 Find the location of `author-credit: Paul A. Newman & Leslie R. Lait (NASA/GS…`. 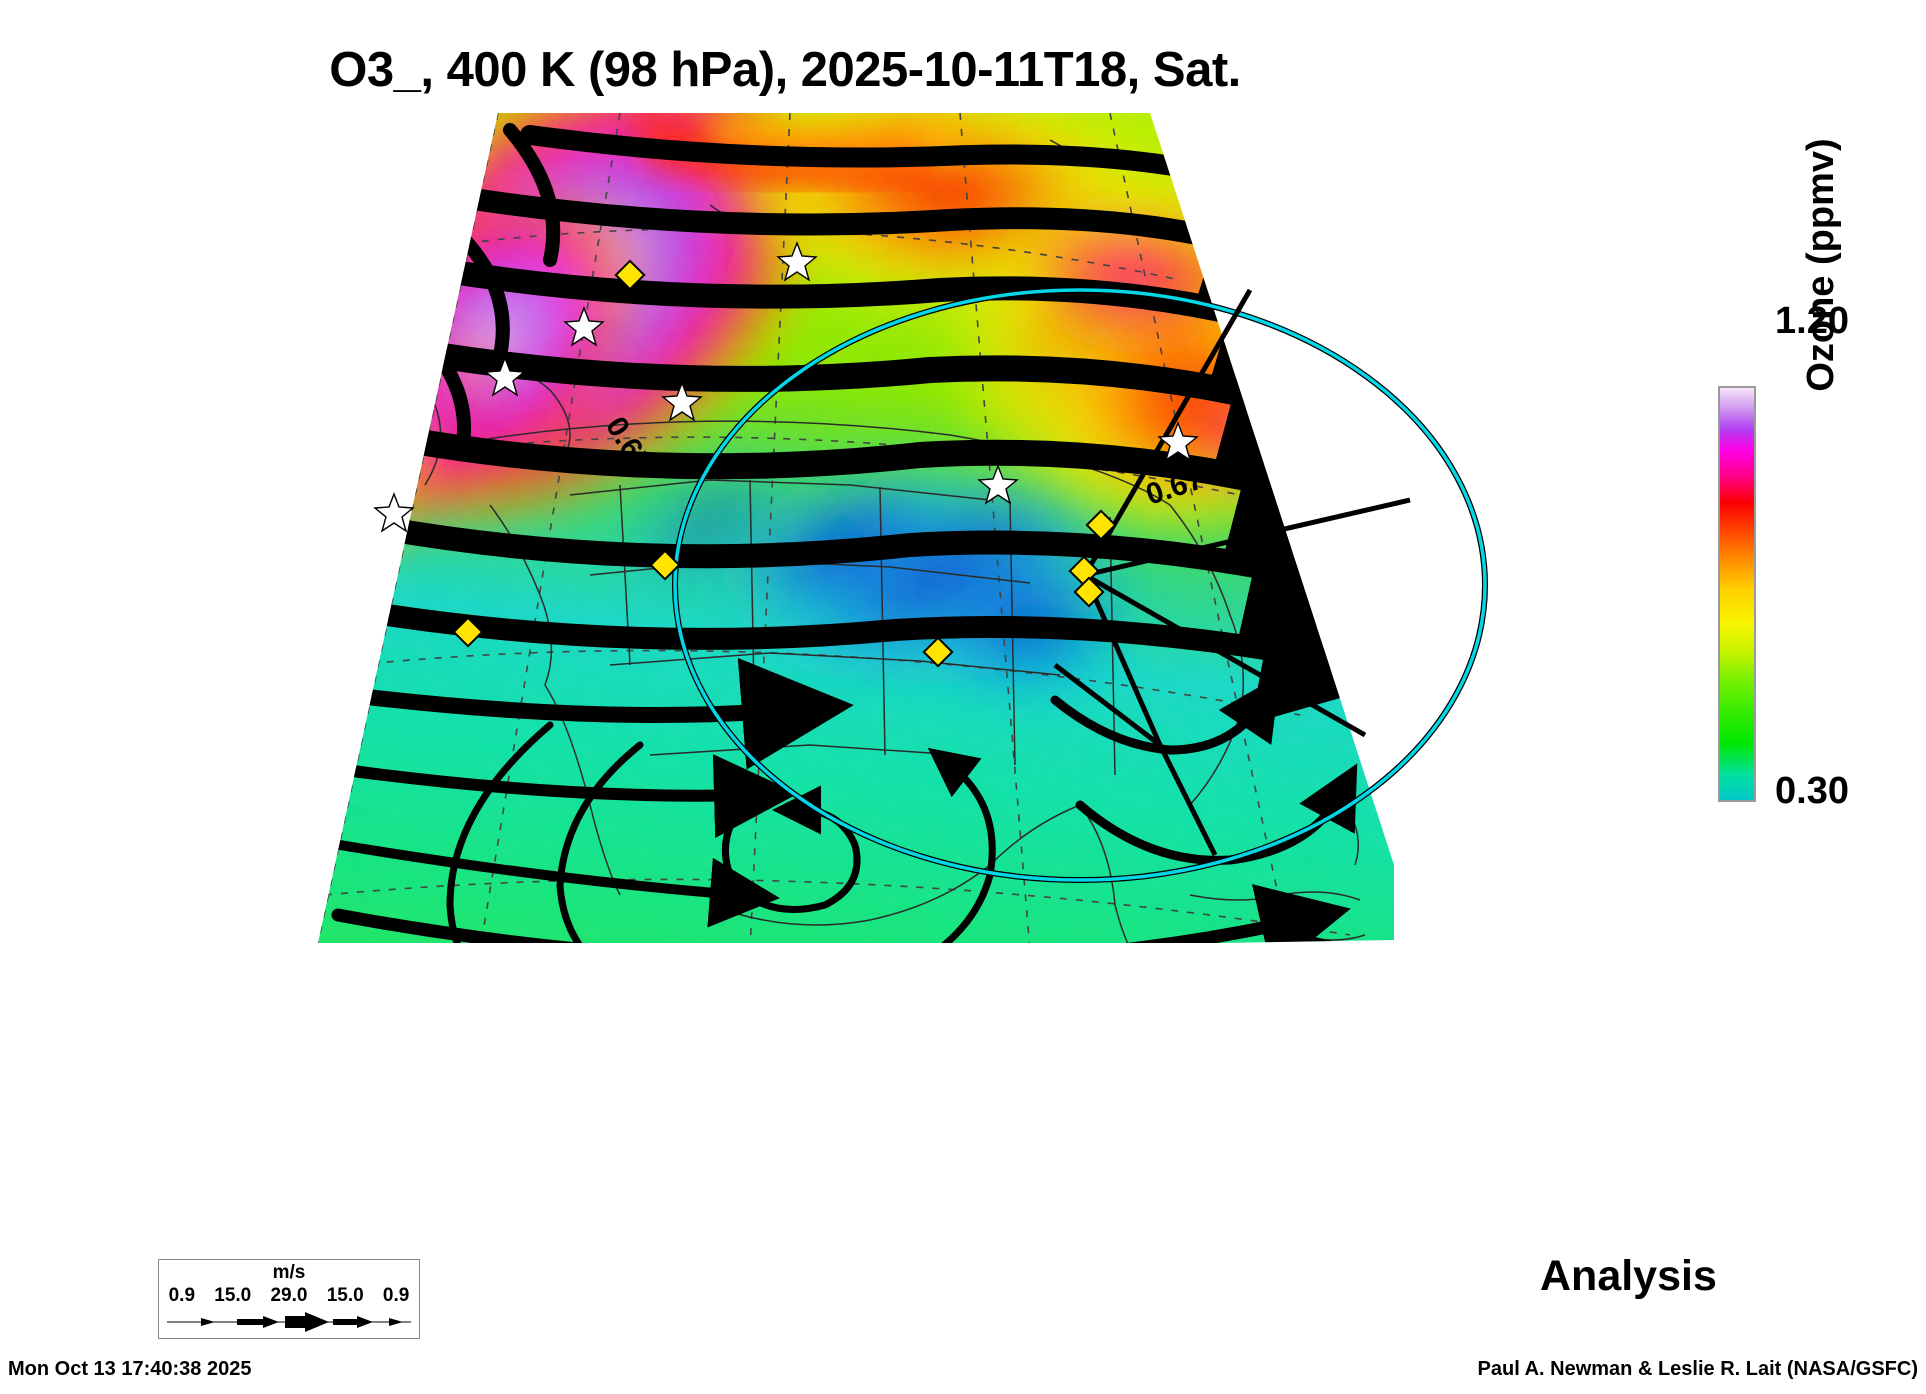

author-credit: Paul A. Newman & Leslie R. Lait (NASA/GS… is located at coordinates (1697, 1369).